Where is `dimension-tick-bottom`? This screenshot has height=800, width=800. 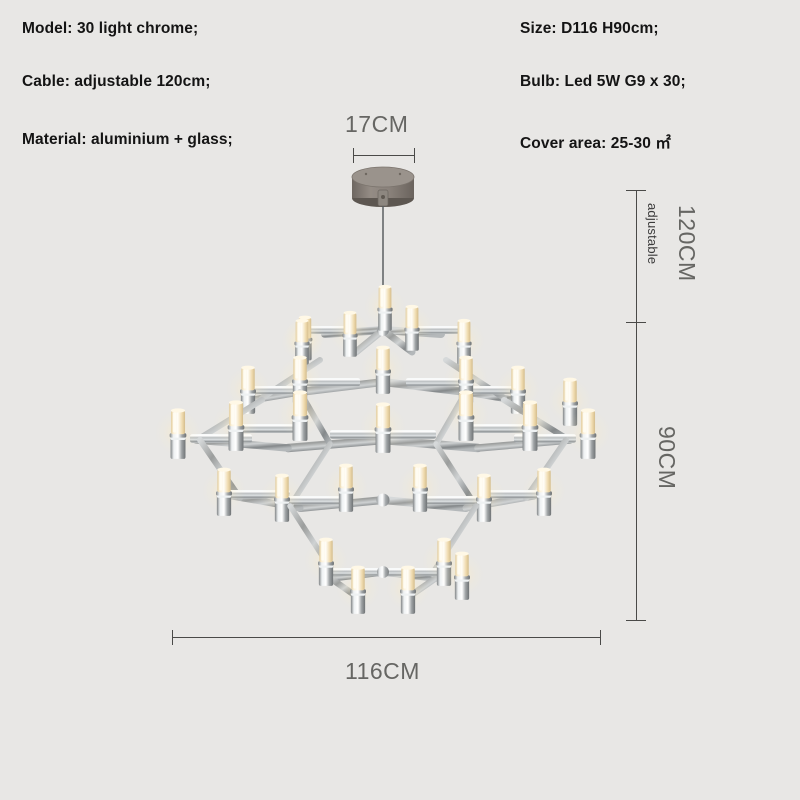 dimension-tick-bottom is located at coordinates (636, 620).